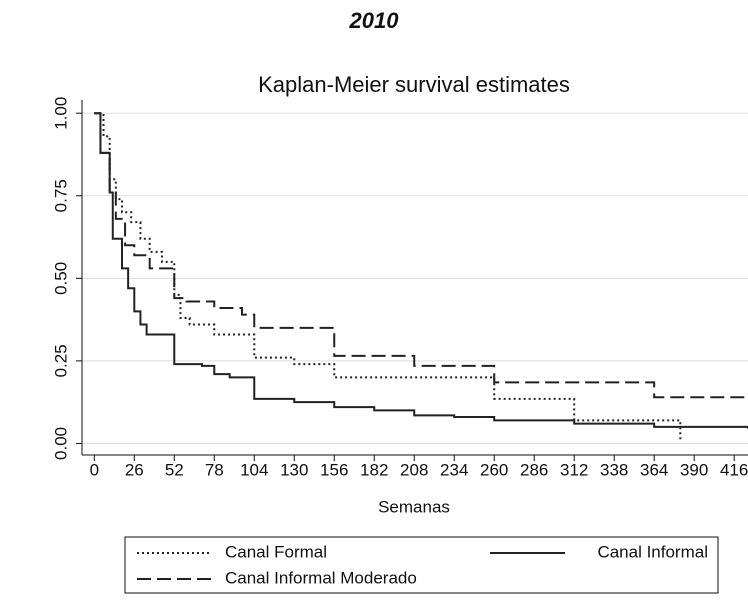 The width and height of the screenshot is (748, 600). I want to click on y-tick-label: 0.25, so click(60, 360).